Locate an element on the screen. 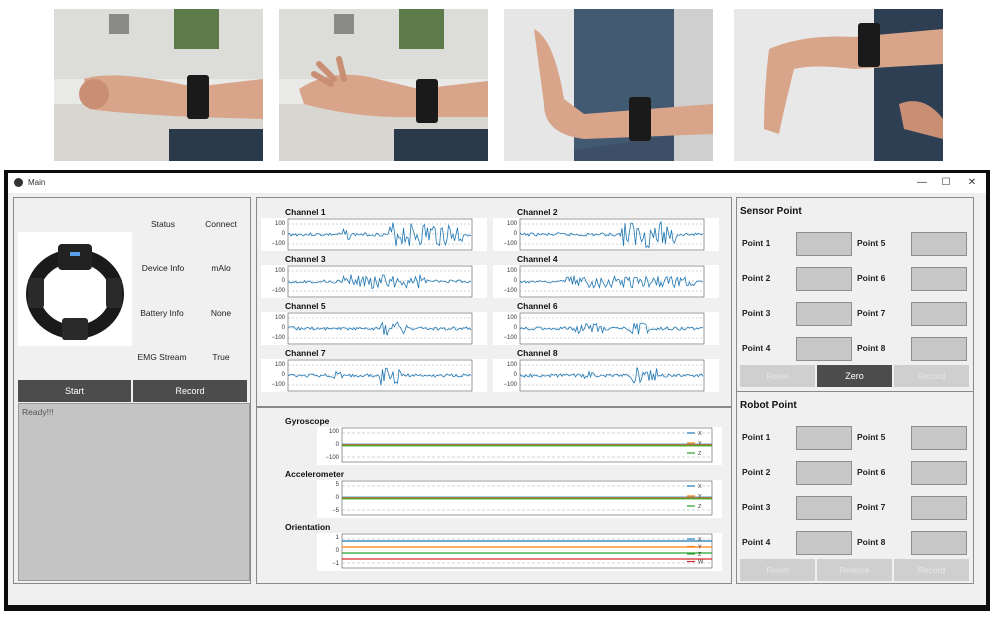 The height and width of the screenshot is (623, 997). robot-restore-button: Restore is located at coordinates (854, 570).